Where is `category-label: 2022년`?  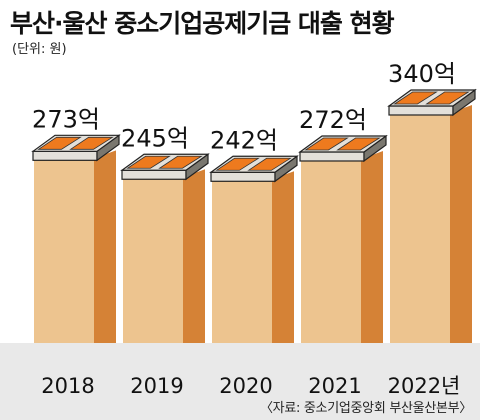
category-label: 2022년 is located at coordinates (424, 386).